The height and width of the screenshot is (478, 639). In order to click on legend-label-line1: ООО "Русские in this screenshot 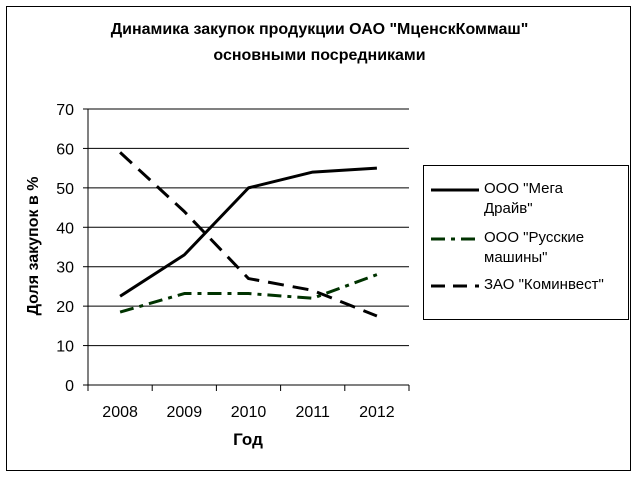, I will do `click(534, 237)`.